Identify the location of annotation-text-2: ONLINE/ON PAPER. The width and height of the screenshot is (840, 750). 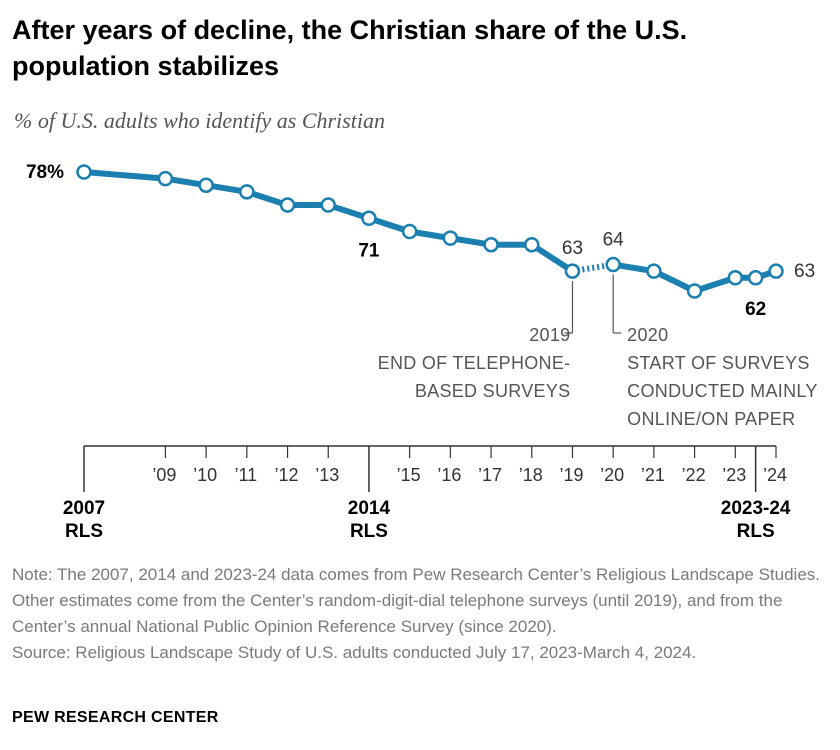
(711, 419).